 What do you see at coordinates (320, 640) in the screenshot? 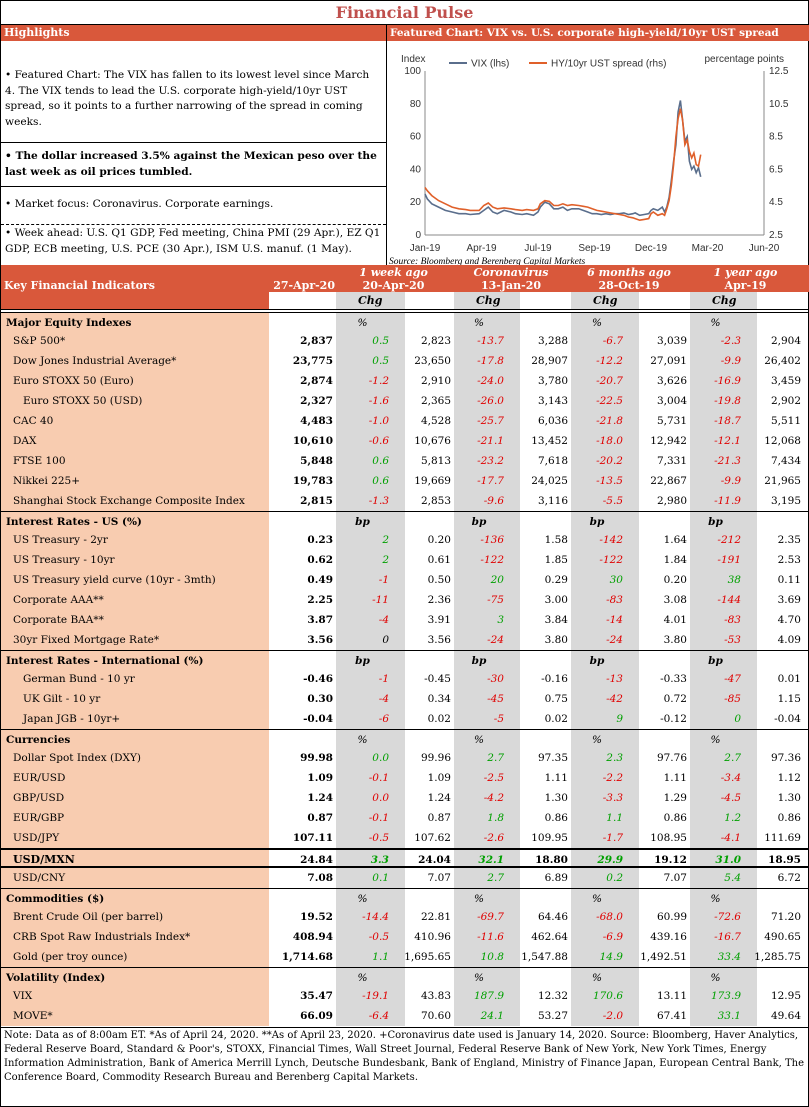
I see `current-value: 3.56` at bounding box center [320, 640].